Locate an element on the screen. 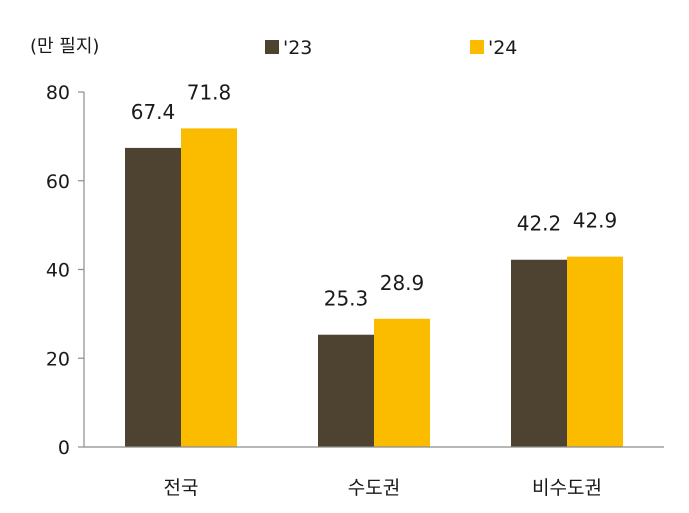 This screenshot has height=513, width=689. data-label: 42.2 is located at coordinates (539, 224).